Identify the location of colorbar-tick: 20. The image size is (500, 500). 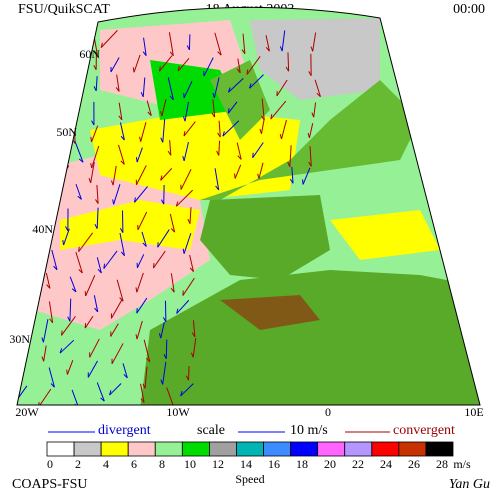
(330, 464).